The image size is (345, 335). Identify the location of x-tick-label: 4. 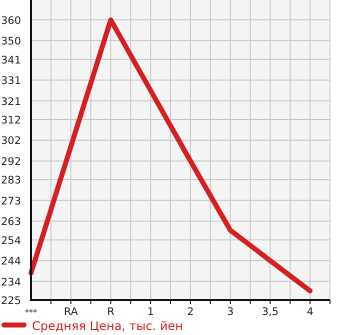
(310, 312).